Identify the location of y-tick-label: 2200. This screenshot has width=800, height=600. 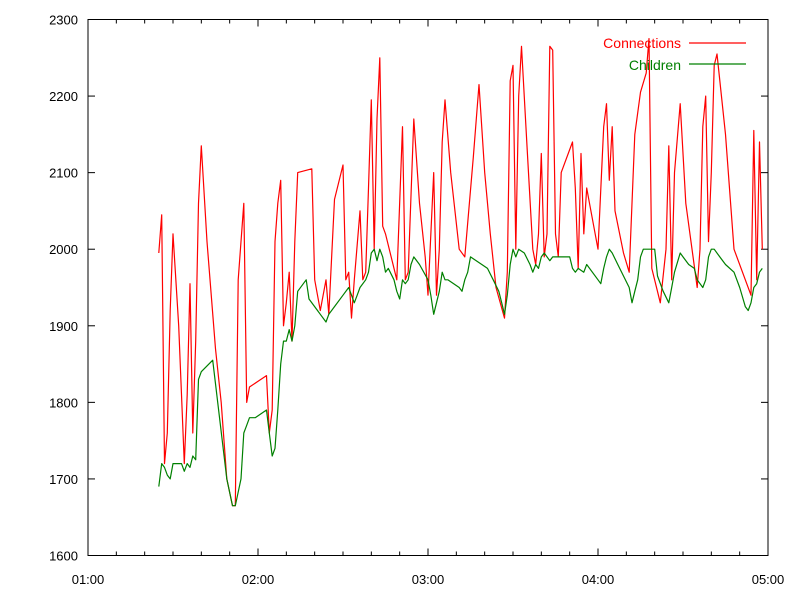
(63, 96).